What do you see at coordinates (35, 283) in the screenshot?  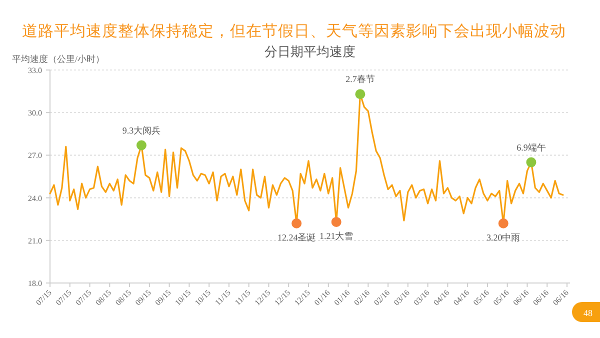 I see `y-tick-label: 18.0` at bounding box center [35, 283].